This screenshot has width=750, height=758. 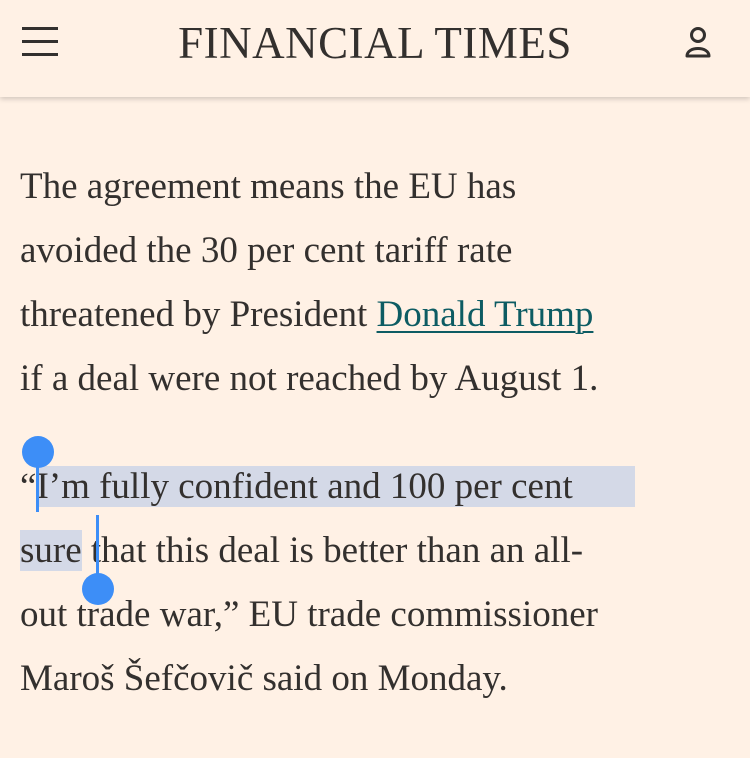 I want to click on masthead-logo: FINANCIAL TIMES, so click(x=375, y=43).